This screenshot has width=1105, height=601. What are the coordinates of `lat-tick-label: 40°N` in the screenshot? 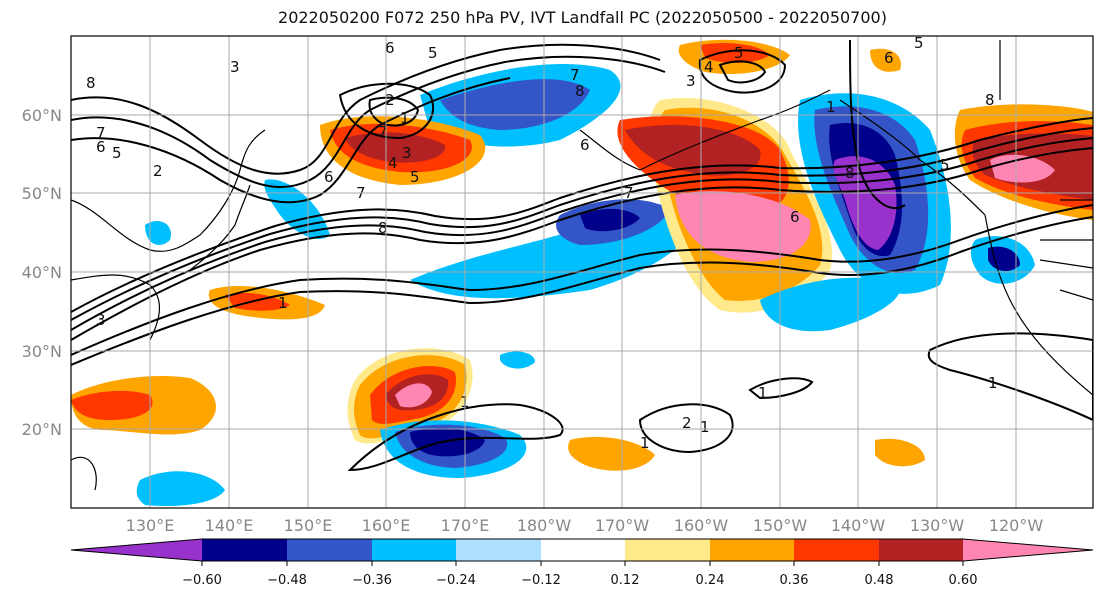 It's located at (42, 272).